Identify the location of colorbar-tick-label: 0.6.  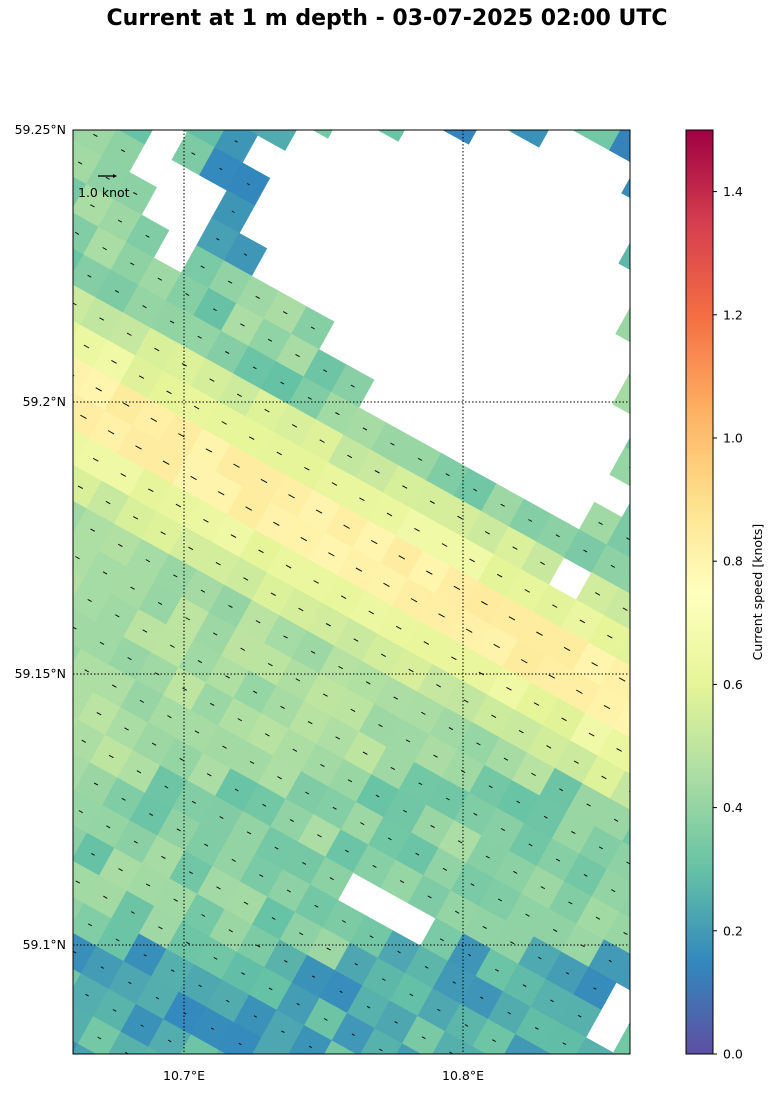
(733, 684).